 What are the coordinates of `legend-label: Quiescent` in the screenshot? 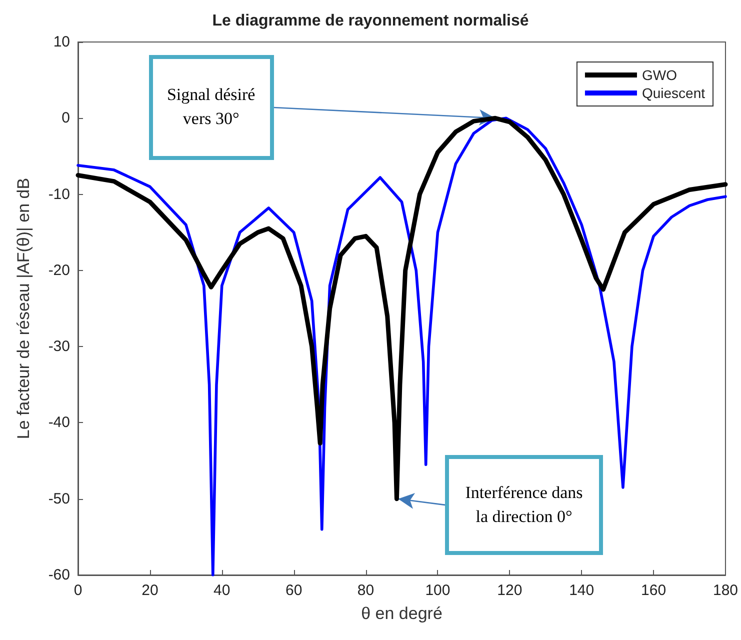 It's located at (674, 93).